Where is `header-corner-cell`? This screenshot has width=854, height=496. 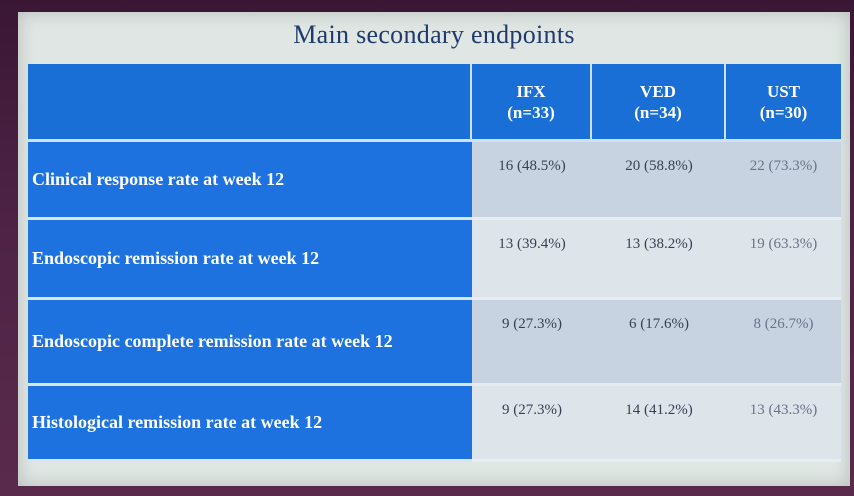
header-corner-cell is located at coordinates (250, 103).